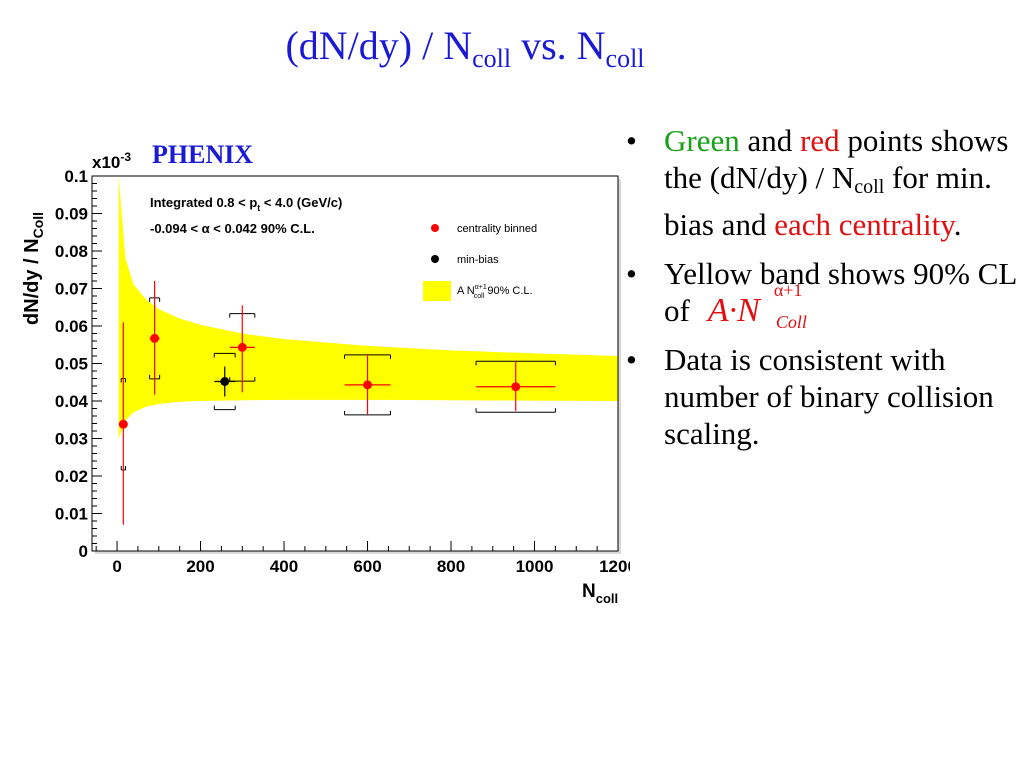 The height and width of the screenshot is (768, 1024). I want to click on legend-band-end: 90% C.L., so click(508, 291).